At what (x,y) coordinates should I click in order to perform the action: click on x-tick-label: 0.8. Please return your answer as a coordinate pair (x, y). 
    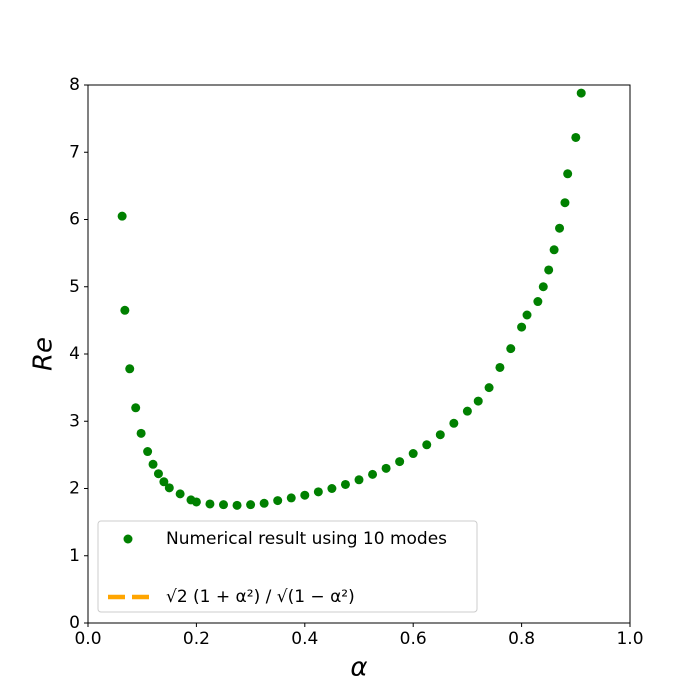
    Looking at the image, I should click on (521, 639).